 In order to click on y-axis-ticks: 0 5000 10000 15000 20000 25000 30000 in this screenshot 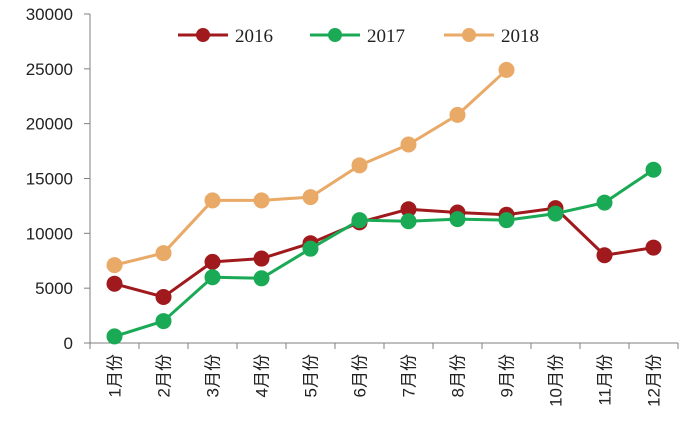, I will do `click(58, 179)`.